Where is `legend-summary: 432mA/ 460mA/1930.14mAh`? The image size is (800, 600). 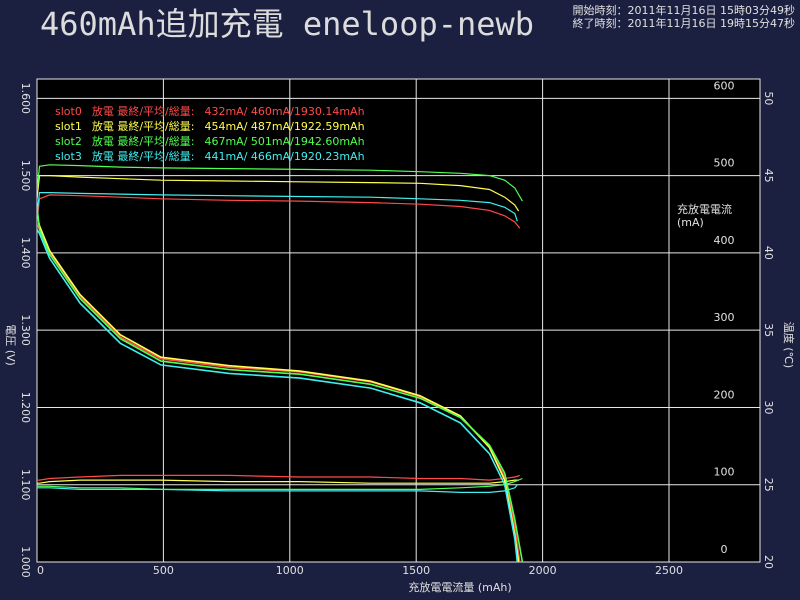
legend-summary: 432mA/ 460mA/1930.14mAh is located at coordinates (284, 111).